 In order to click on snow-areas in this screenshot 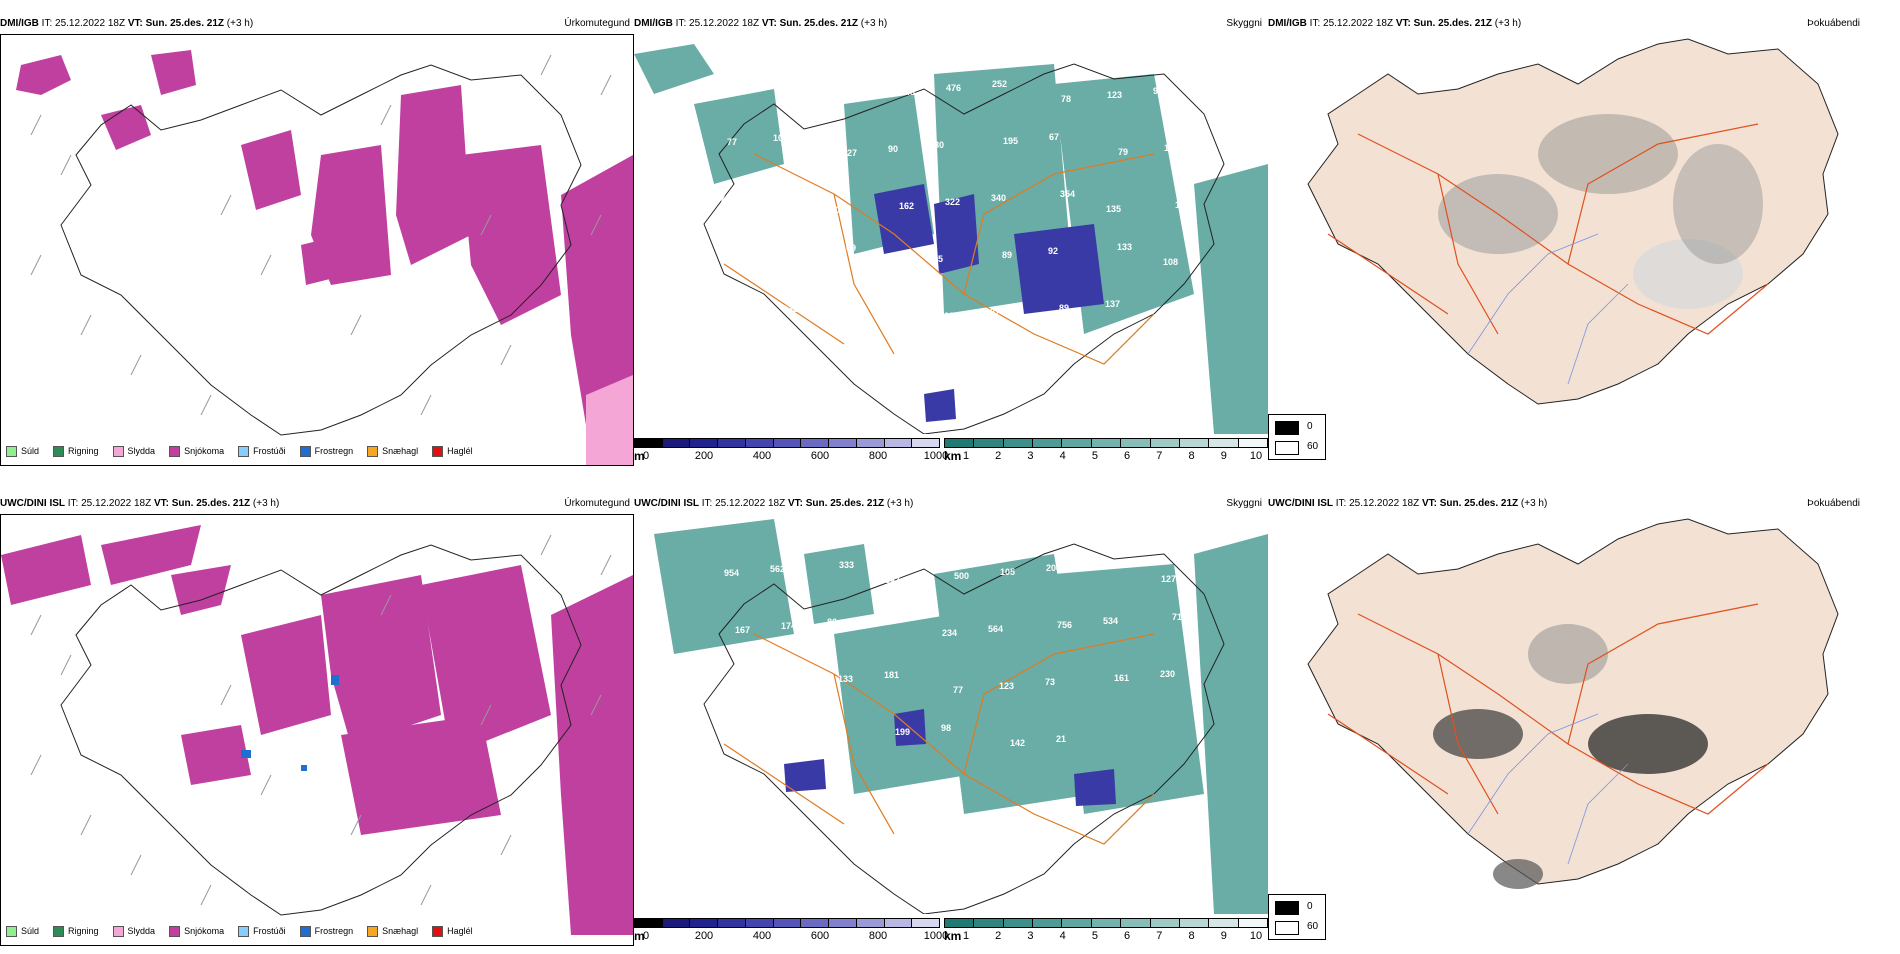, I will do `click(324, 252)`.